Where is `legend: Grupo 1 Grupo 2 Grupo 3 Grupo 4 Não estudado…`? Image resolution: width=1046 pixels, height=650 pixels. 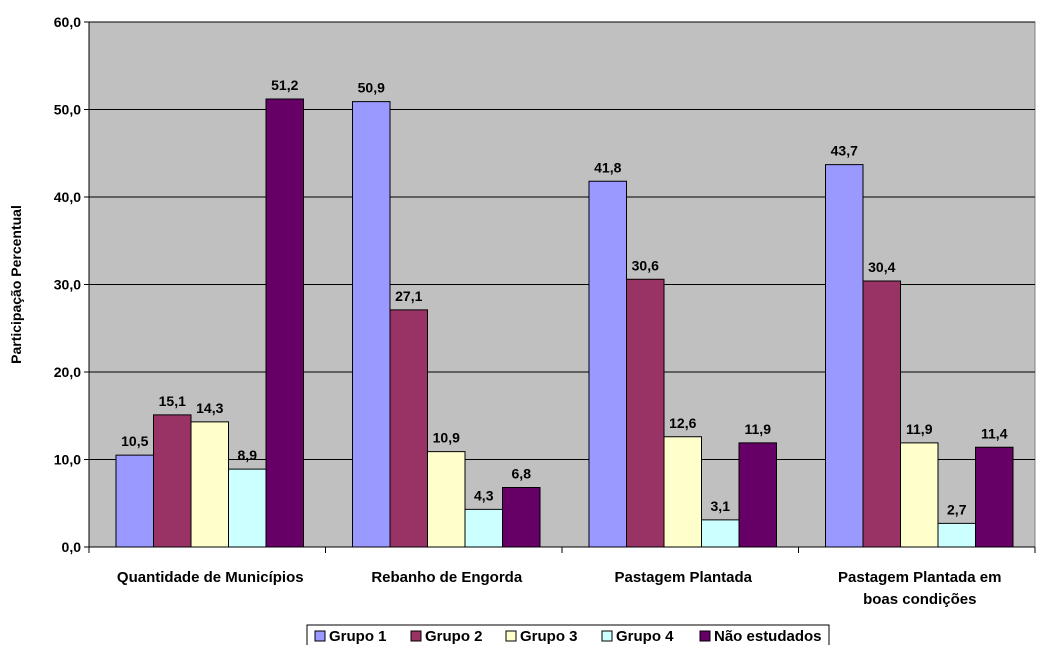 legend: Grupo 1 Grupo 2 Grupo 3 Grupo 4 Não estudado… is located at coordinates (568, 635).